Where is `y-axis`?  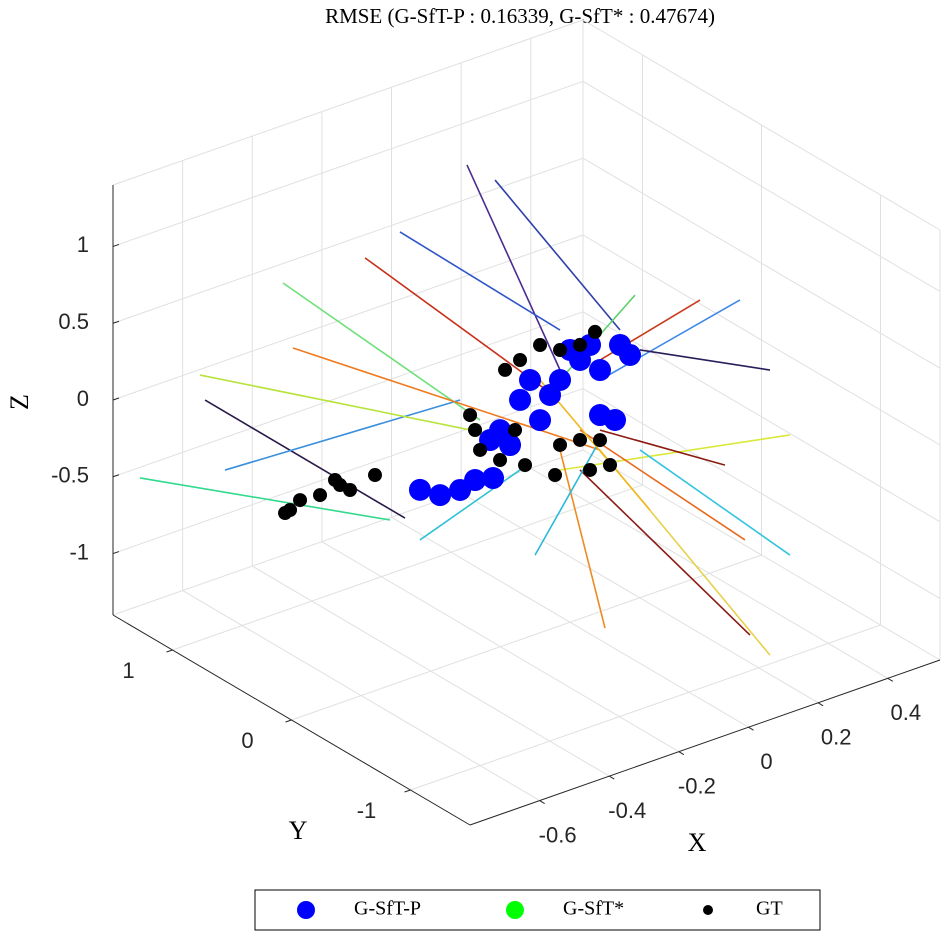 y-axis is located at coordinates (291, 720).